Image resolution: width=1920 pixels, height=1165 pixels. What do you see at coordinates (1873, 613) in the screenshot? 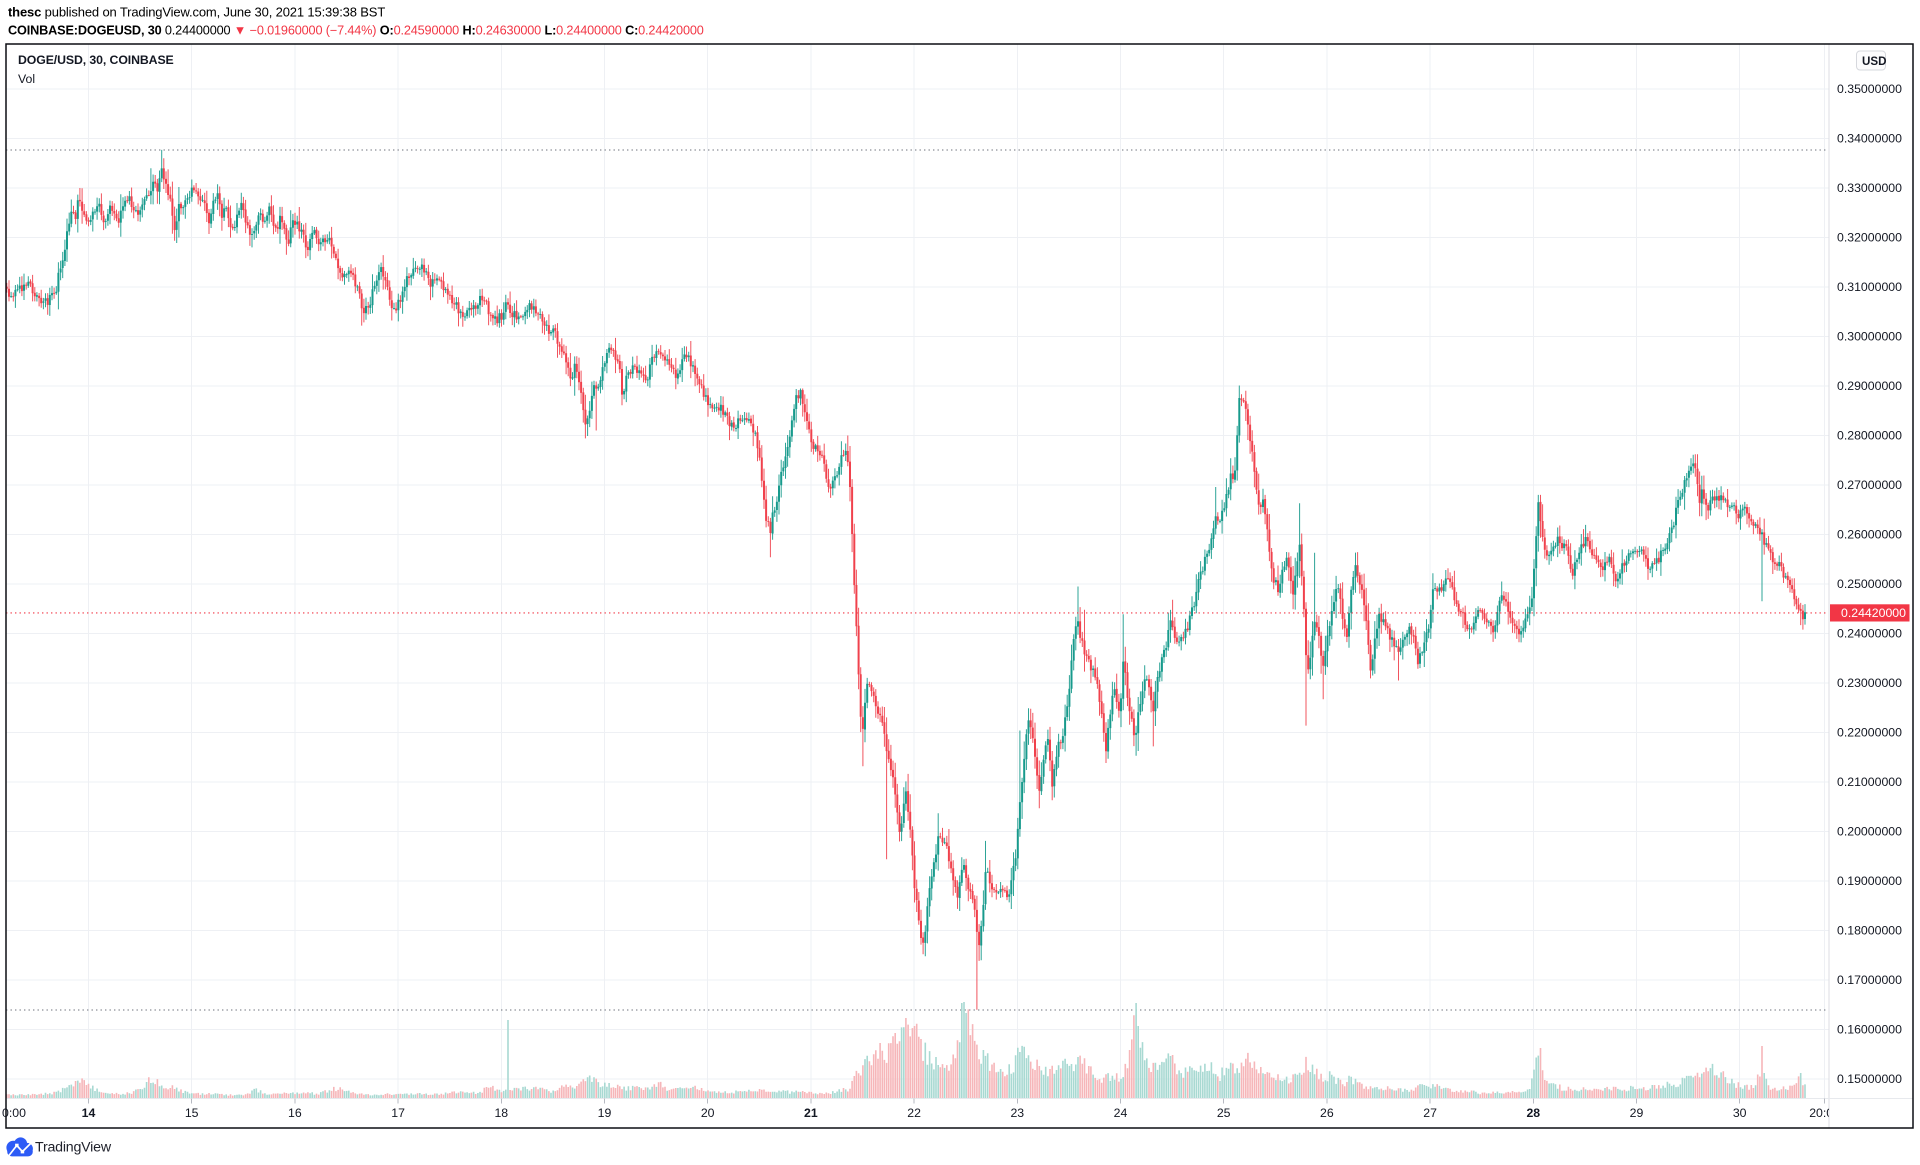
I see `svg-text: 0.24420000` at bounding box center [1873, 613].